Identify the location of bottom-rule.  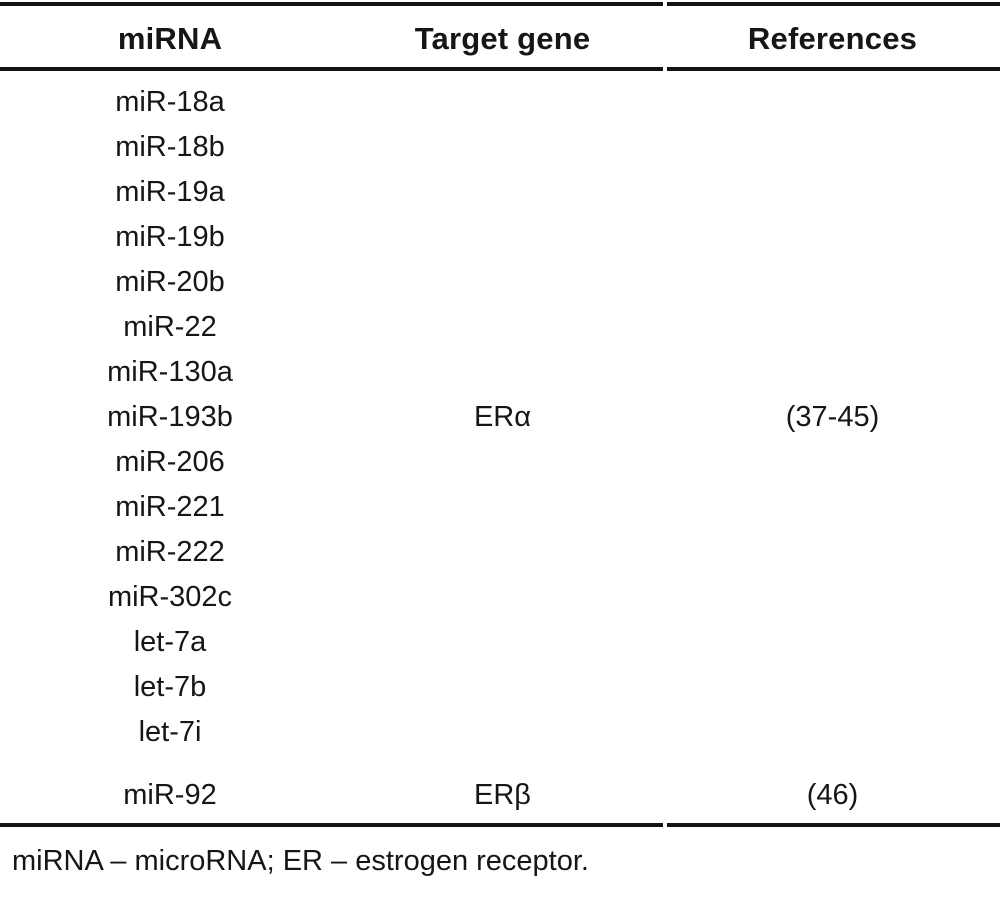
(500, 825).